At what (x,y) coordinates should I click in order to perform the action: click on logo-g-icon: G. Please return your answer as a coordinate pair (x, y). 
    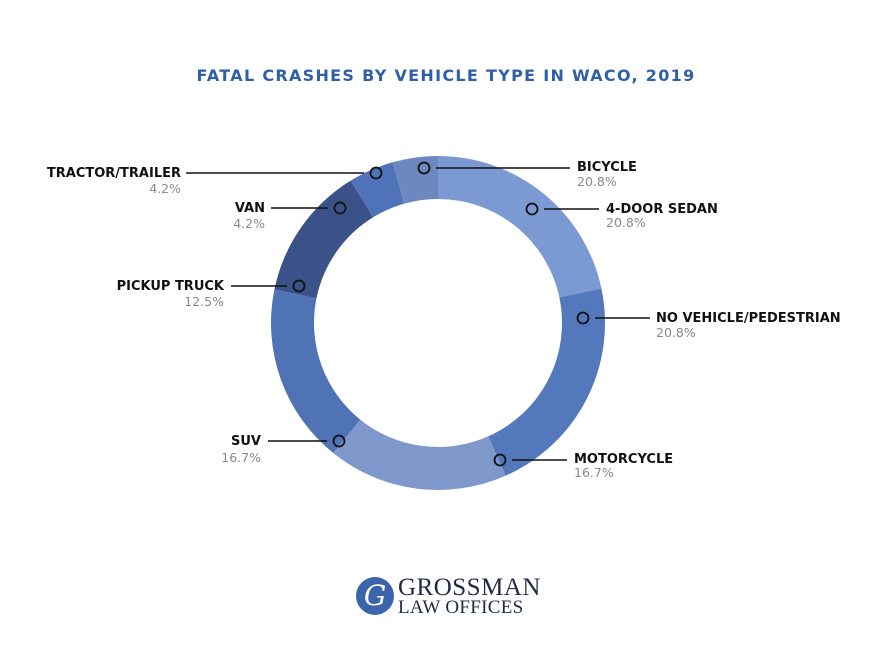
    Looking at the image, I should click on (375, 596).